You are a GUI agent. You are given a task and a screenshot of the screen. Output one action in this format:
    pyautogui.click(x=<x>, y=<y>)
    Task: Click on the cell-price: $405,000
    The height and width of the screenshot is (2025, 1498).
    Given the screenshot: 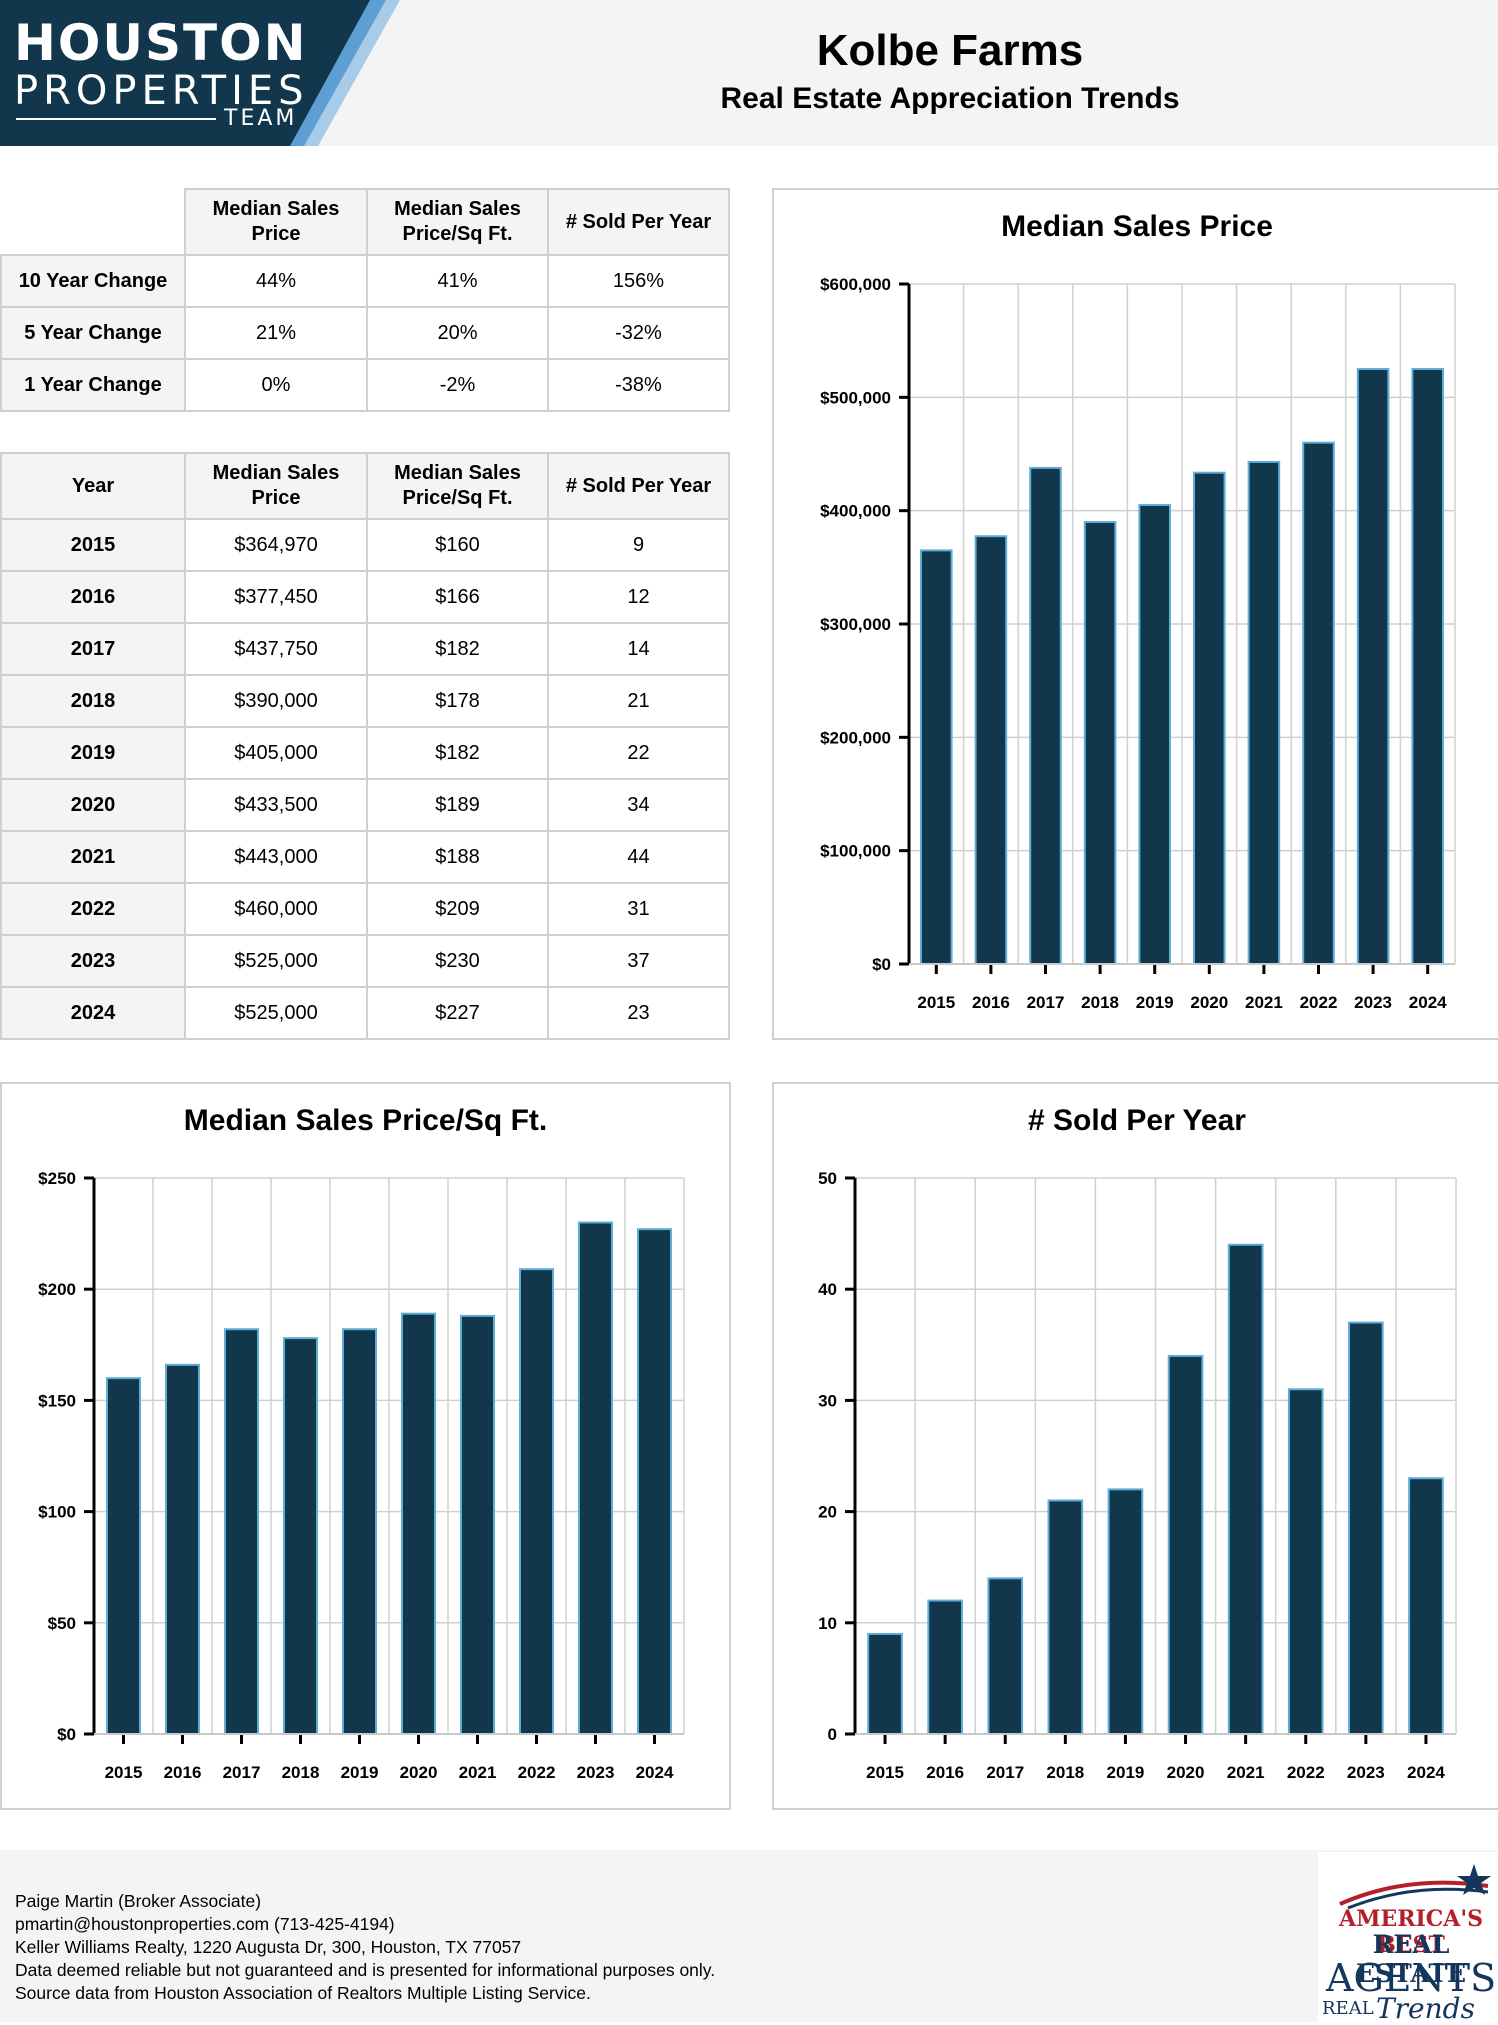 What is the action you would take?
    pyautogui.click(x=276, y=753)
    